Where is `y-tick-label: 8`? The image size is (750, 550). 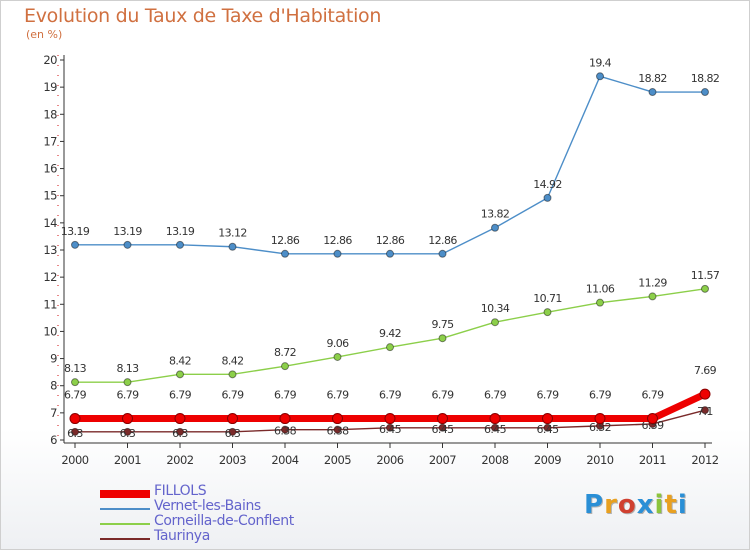
y-tick-label: 8 is located at coordinates (53, 386).